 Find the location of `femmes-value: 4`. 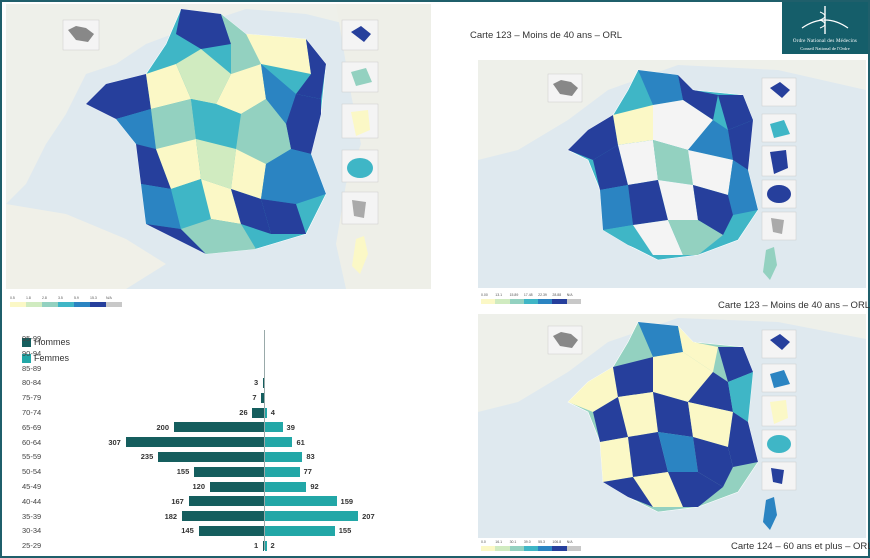

femmes-value: 4 is located at coordinates (272, 412).